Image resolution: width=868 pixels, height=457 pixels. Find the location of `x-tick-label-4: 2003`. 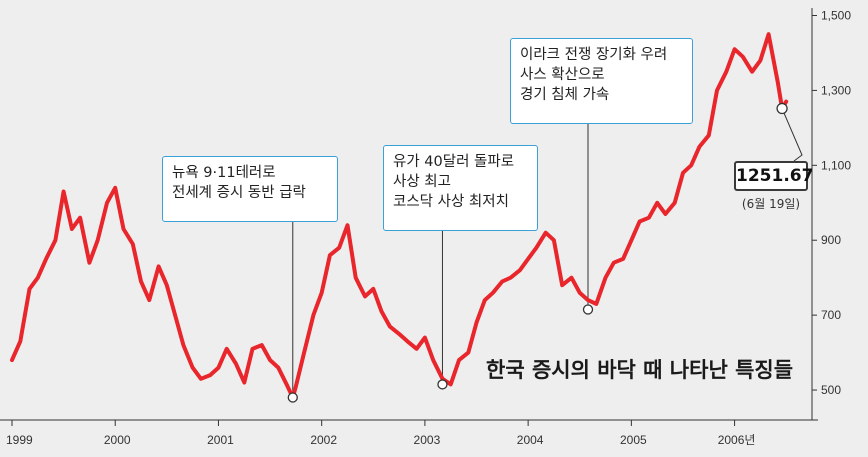

x-tick-label-4: 2003 is located at coordinates (427, 440).